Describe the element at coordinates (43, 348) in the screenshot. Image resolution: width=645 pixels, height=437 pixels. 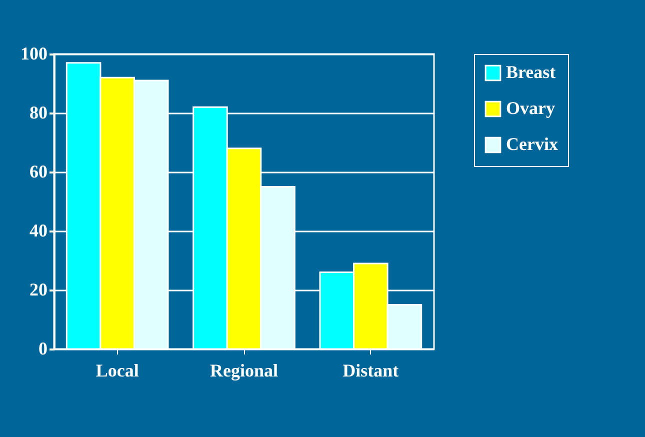
I see `y-tick-label: 0` at that location.